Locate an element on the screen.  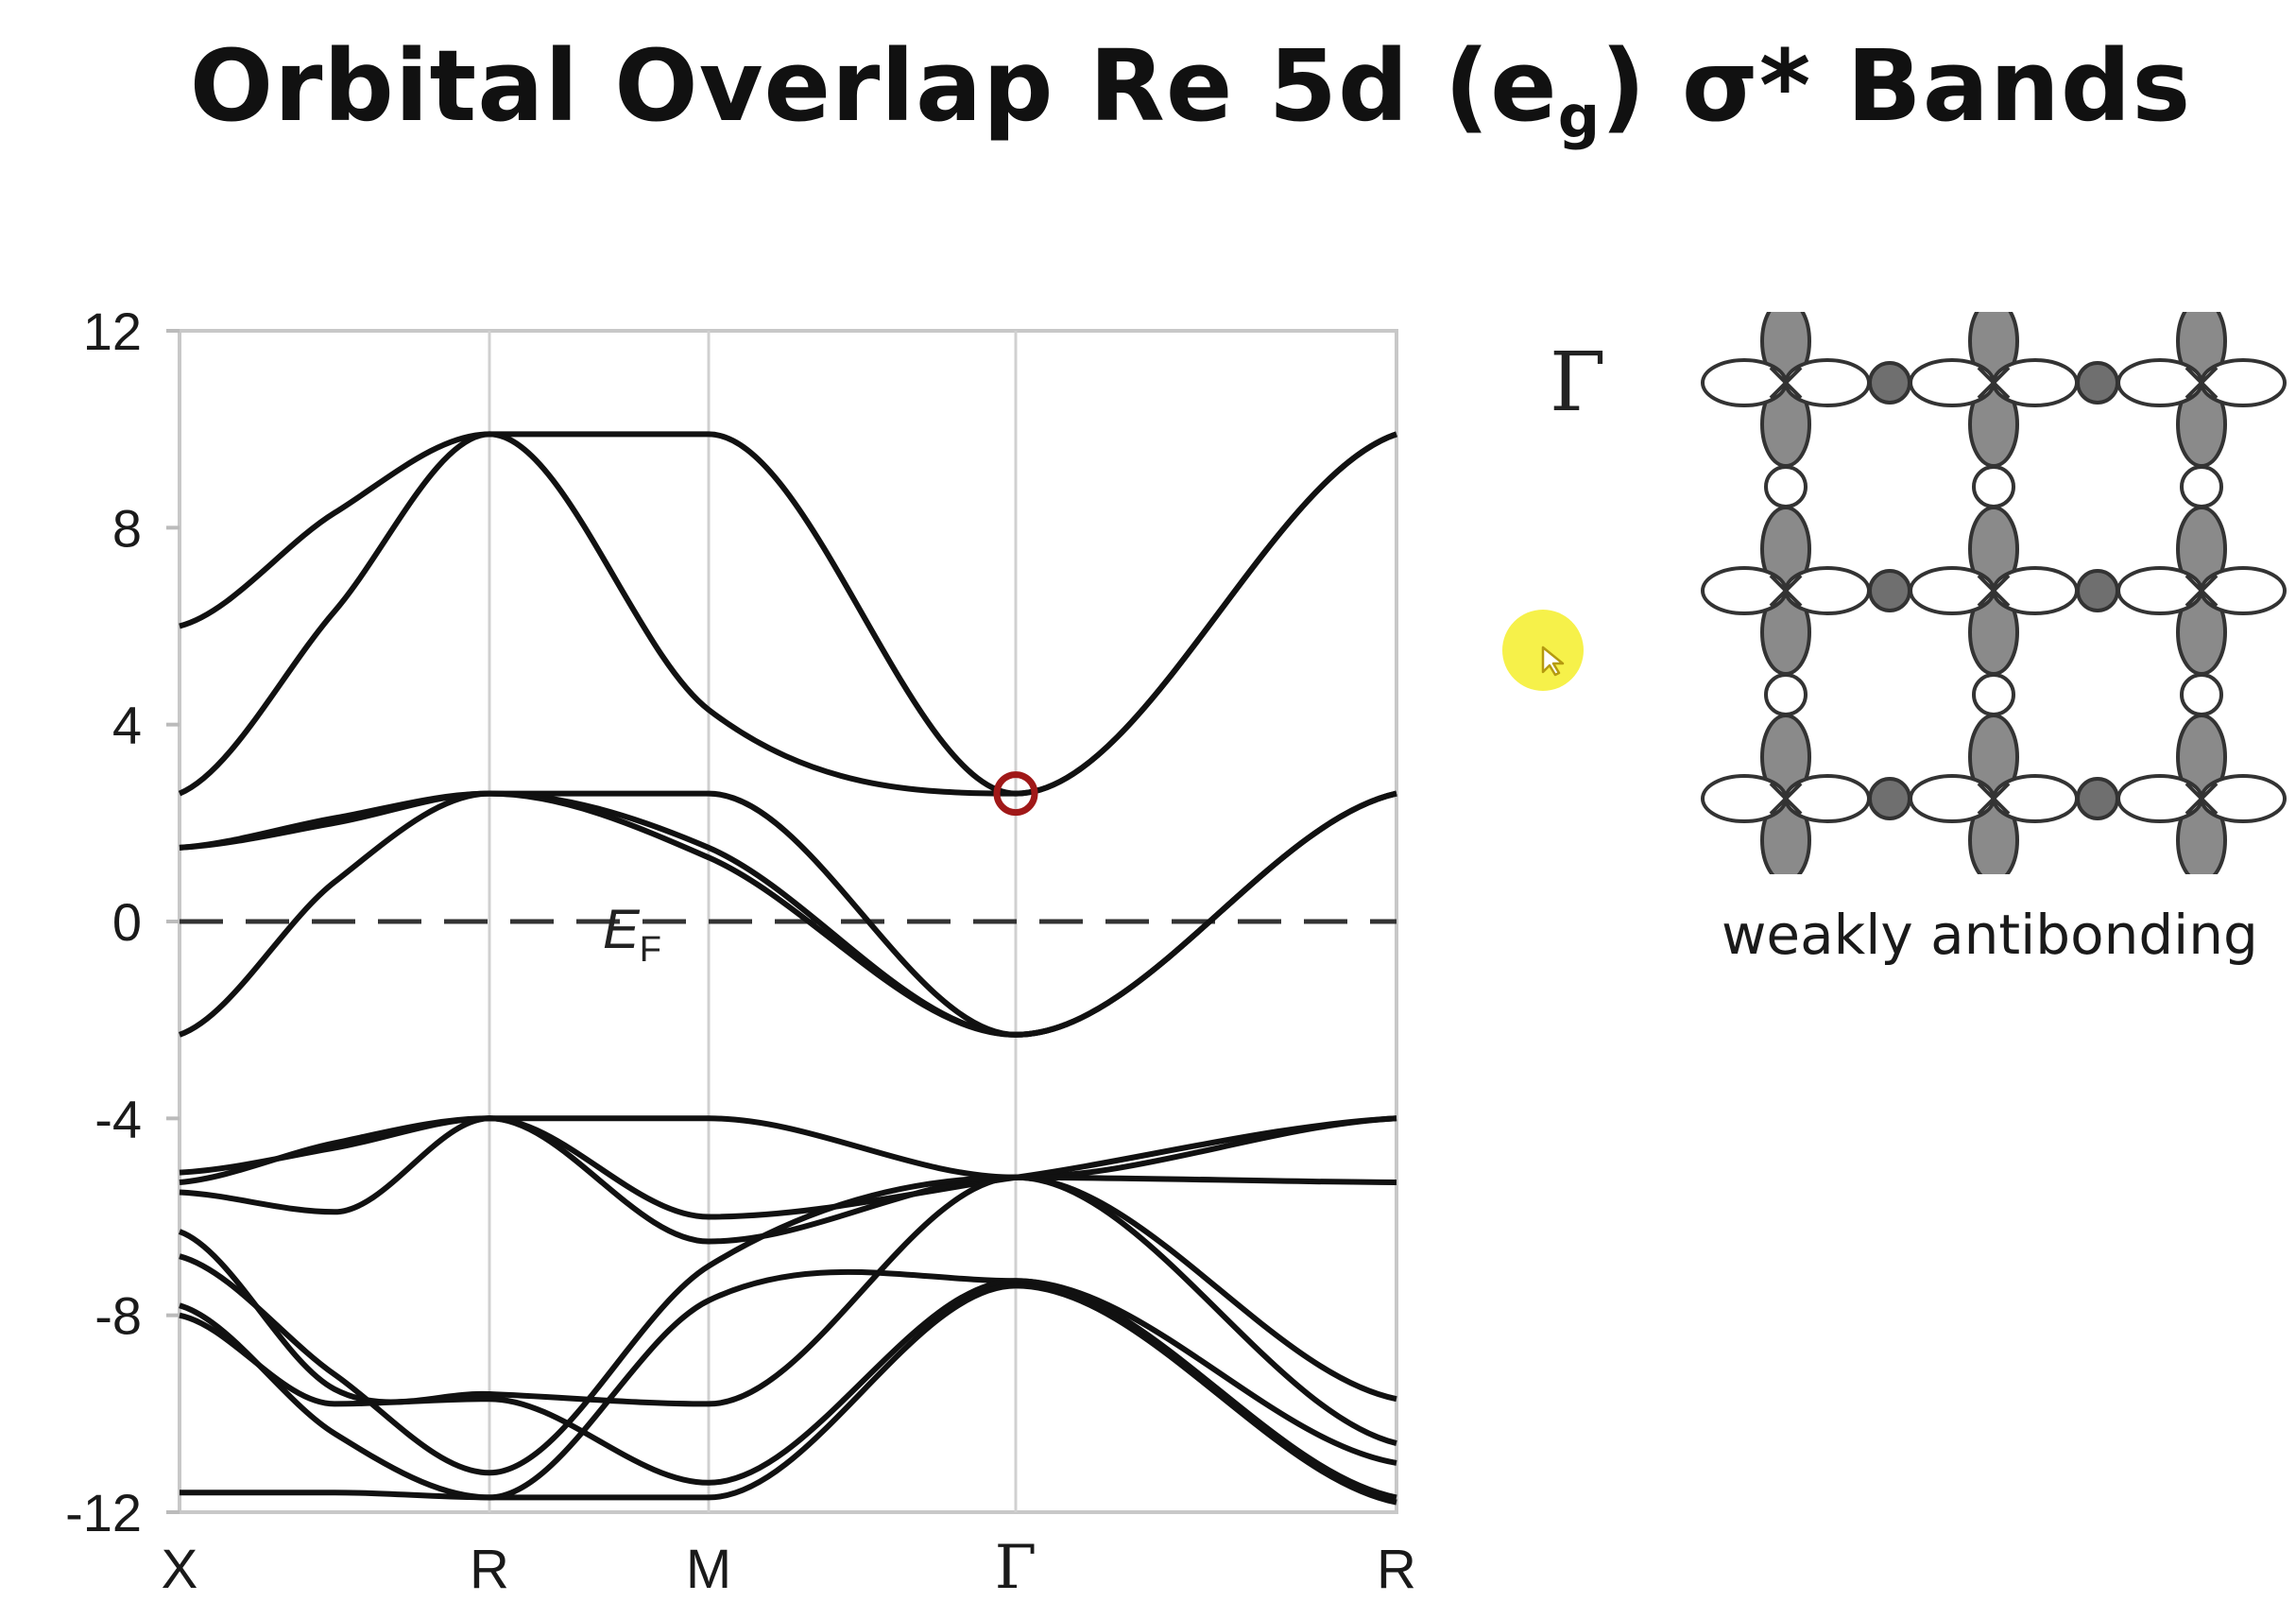
x-tick-label: X is located at coordinates (180, 1569).